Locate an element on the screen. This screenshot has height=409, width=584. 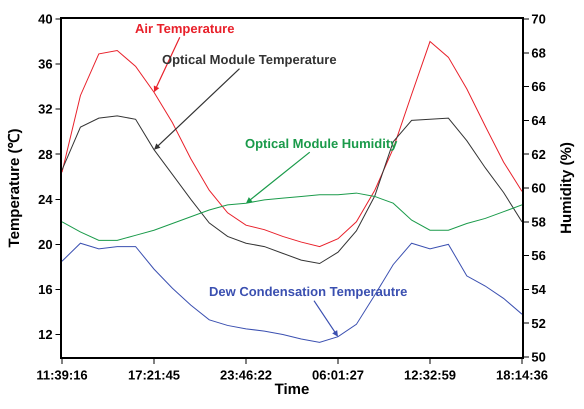
y-axis-title: Temperature (℃) is located at coordinates (14, 188).